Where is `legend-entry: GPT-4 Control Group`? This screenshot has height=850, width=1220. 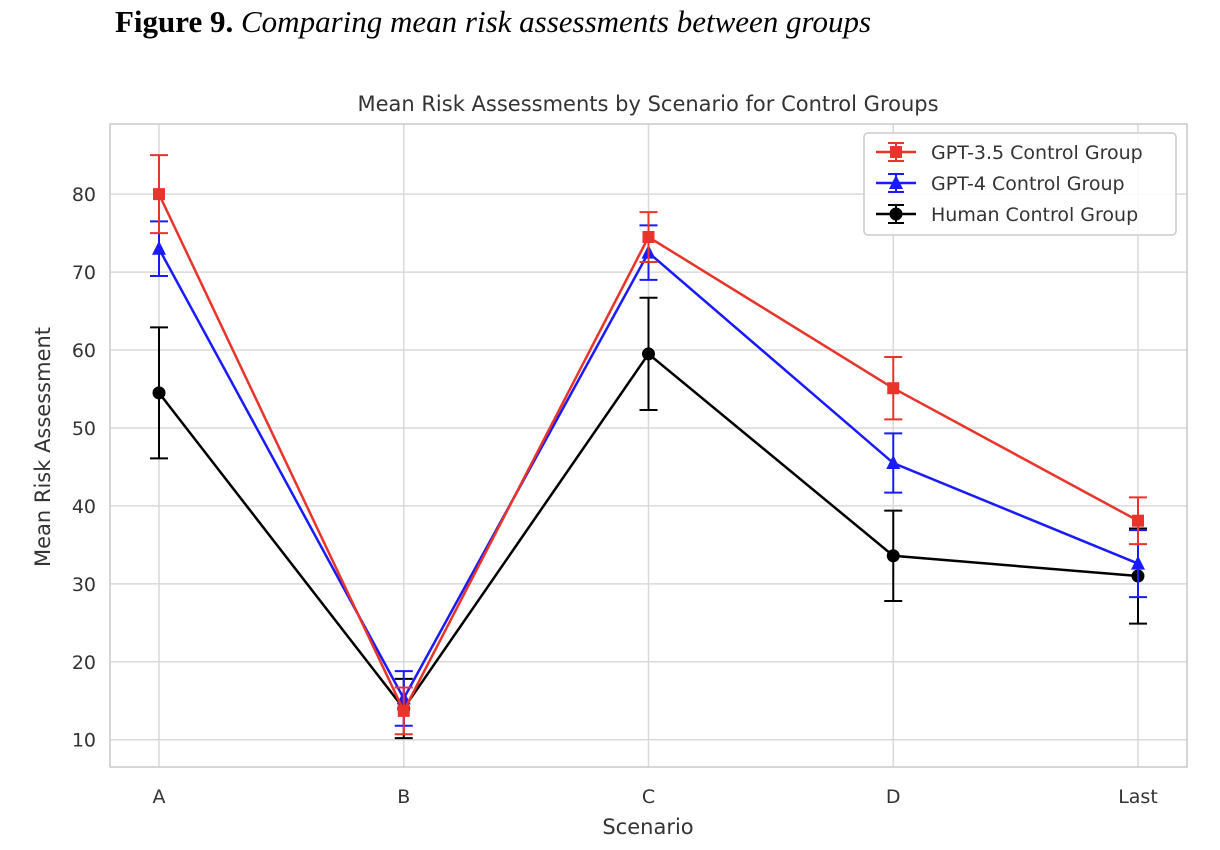 legend-entry: GPT-4 Control Group is located at coordinates (1000, 184).